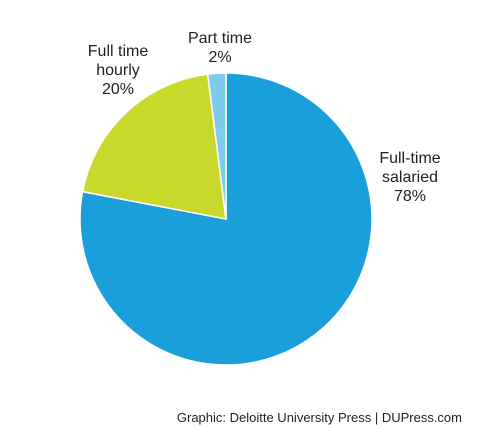  What do you see at coordinates (220, 57) in the screenshot?
I see `slice-value: 2%` at bounding box center [220, 57].